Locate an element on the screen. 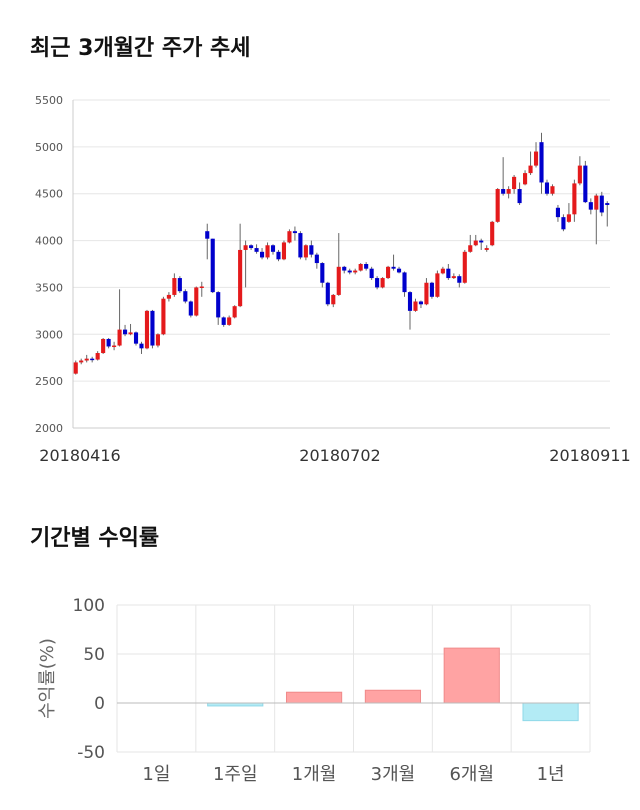 This screenshot has width=640, height=810. return-y-tick-label: 100 is located at coordinates (89, 606).